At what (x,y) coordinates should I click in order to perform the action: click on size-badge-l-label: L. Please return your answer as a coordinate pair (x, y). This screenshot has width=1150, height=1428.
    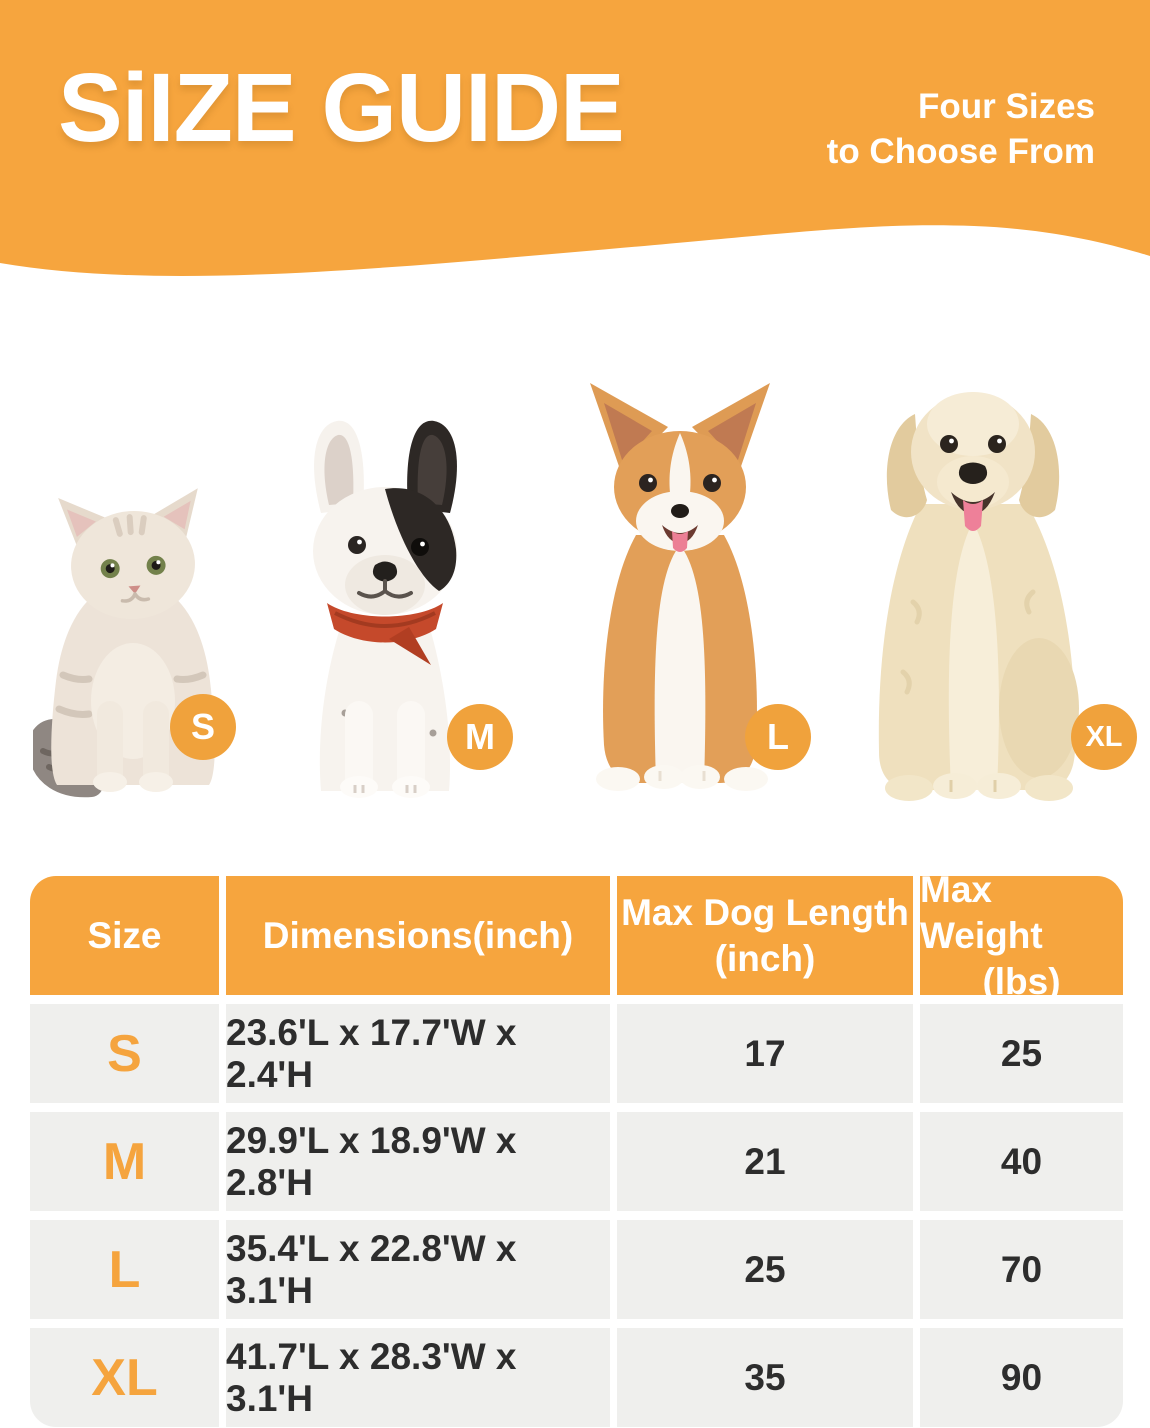
    Looking at the image, I should click on (778, 736).